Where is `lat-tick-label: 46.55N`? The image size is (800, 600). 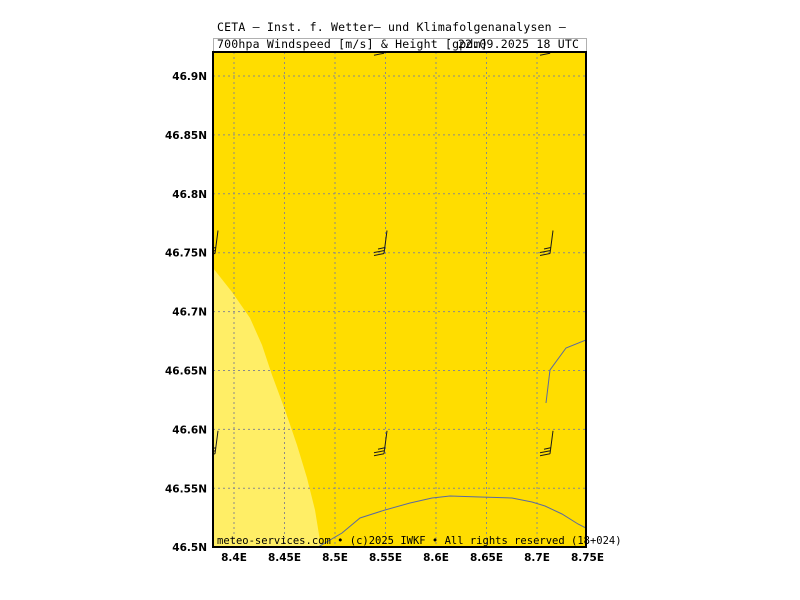 lat-tick-label: 46.55N is located at coordinates (186, 489).